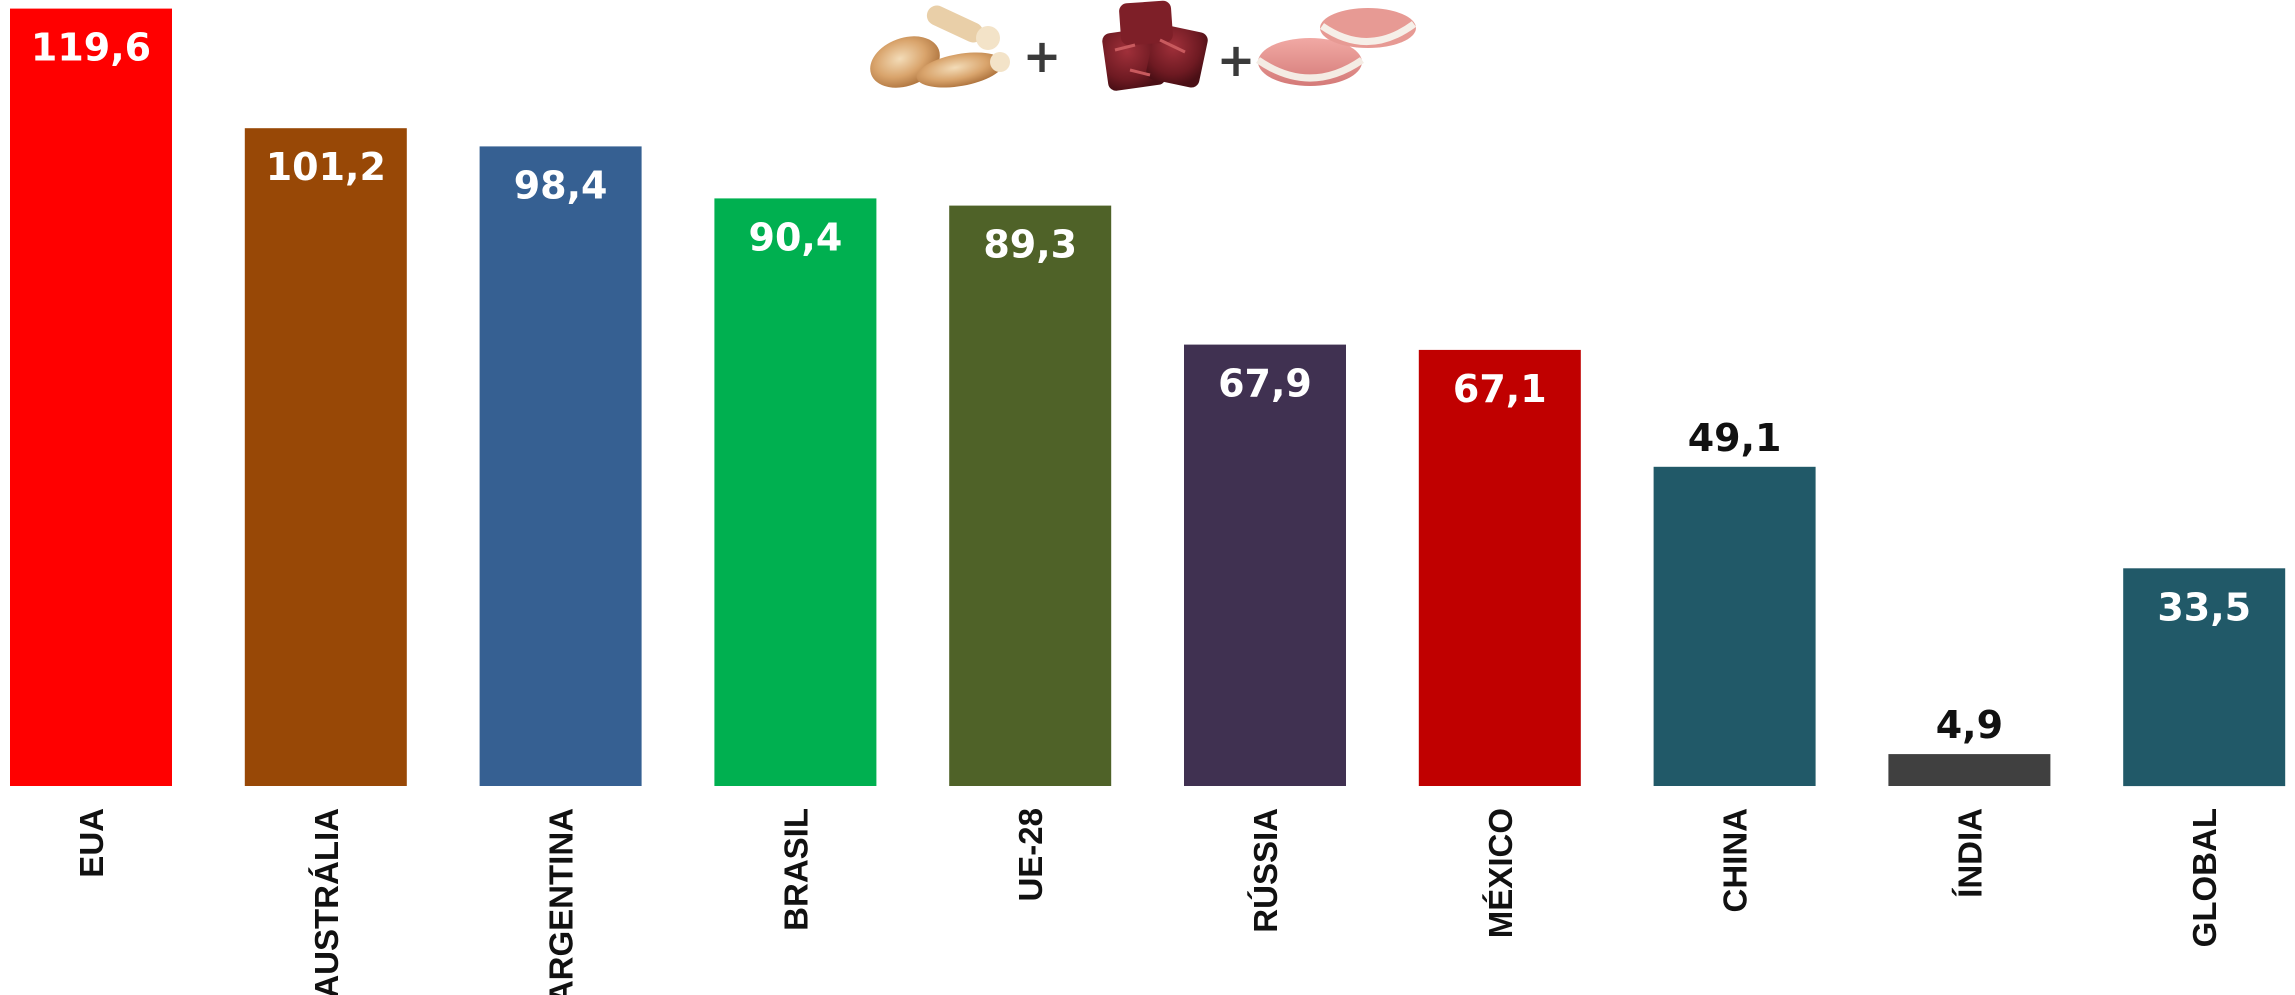 The width and height of the screenshot is (2295, 995). I want to click on meat-icons-header: + +, so click(1143, 45).